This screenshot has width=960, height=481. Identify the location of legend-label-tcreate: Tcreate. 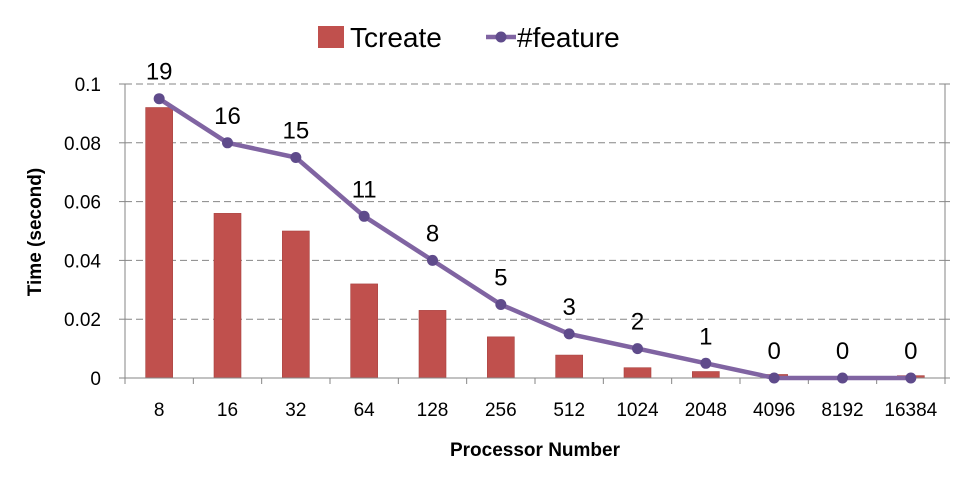
(396, 37).